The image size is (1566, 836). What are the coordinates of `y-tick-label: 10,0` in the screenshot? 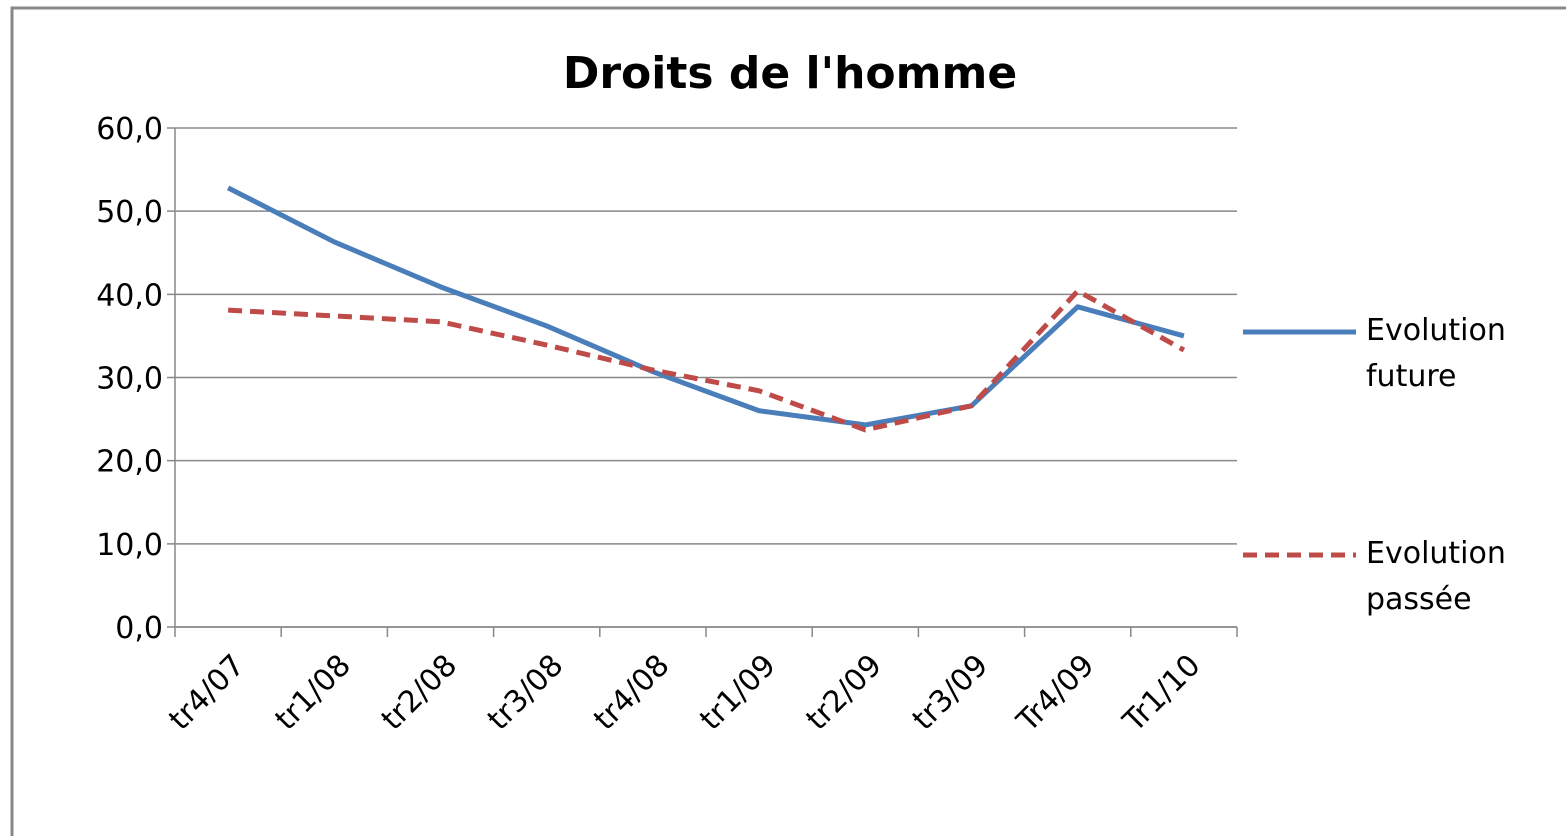 It's located at (129, 545).